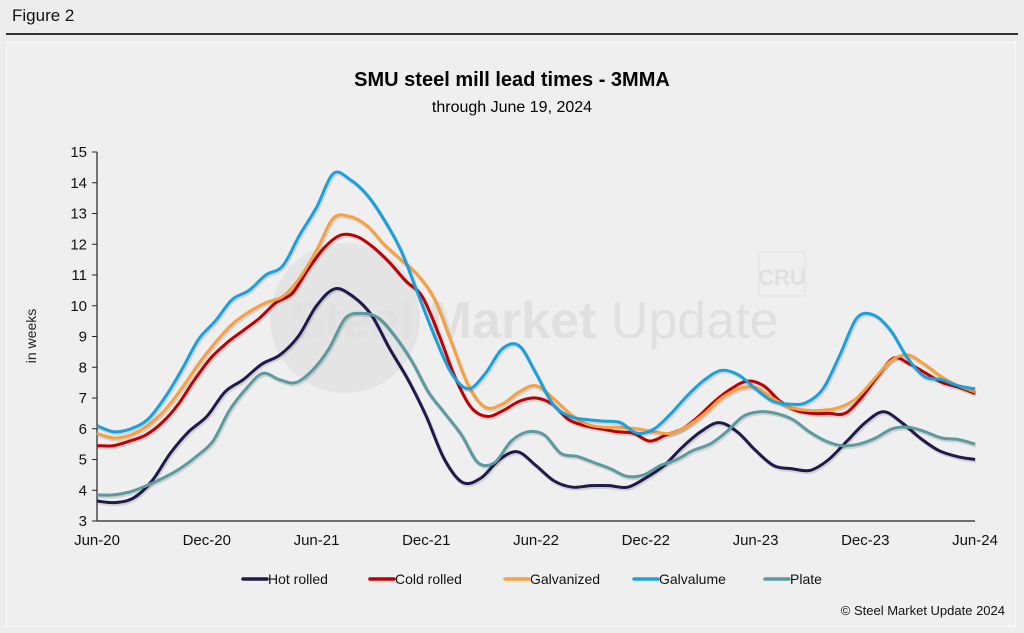 The width and height of the screenshot is (1024, 633). I want to click on figure-label: Figure 2, so click(43, 15).